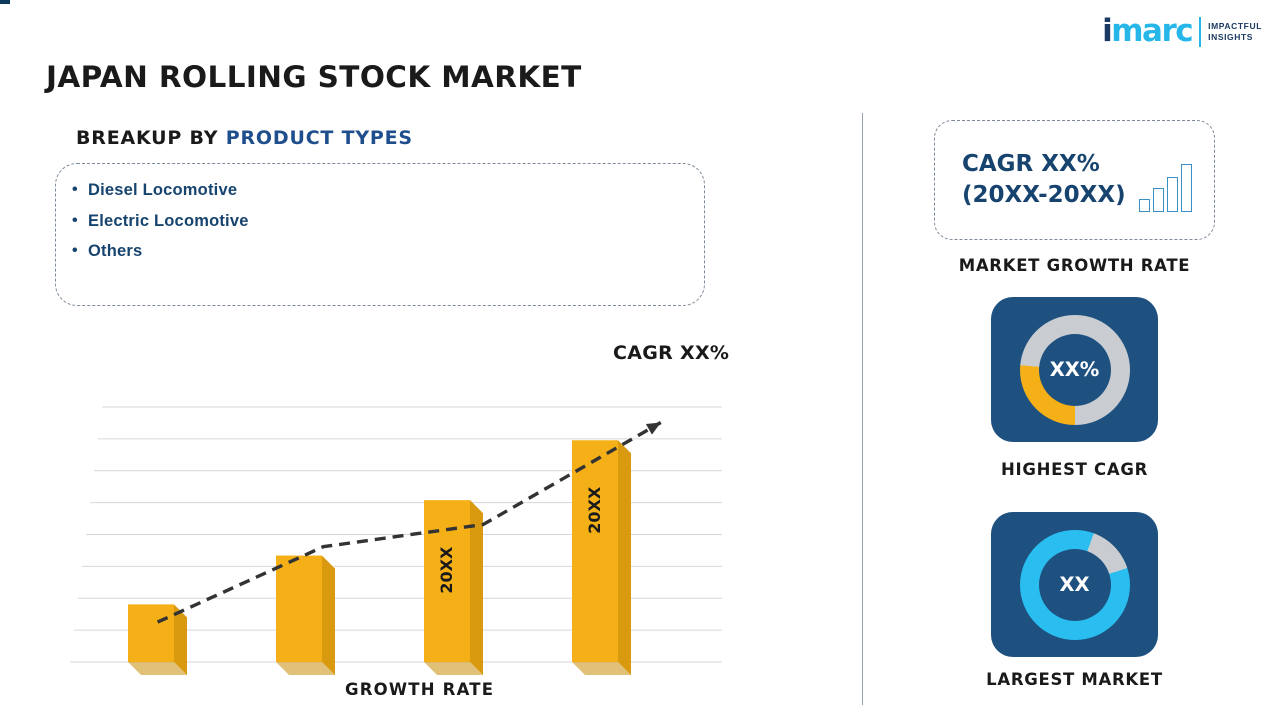 This screenshot has height=720, width=1280. I want to click on logo-tagline-line1: IMPACTFUL, so click(1235, 25).